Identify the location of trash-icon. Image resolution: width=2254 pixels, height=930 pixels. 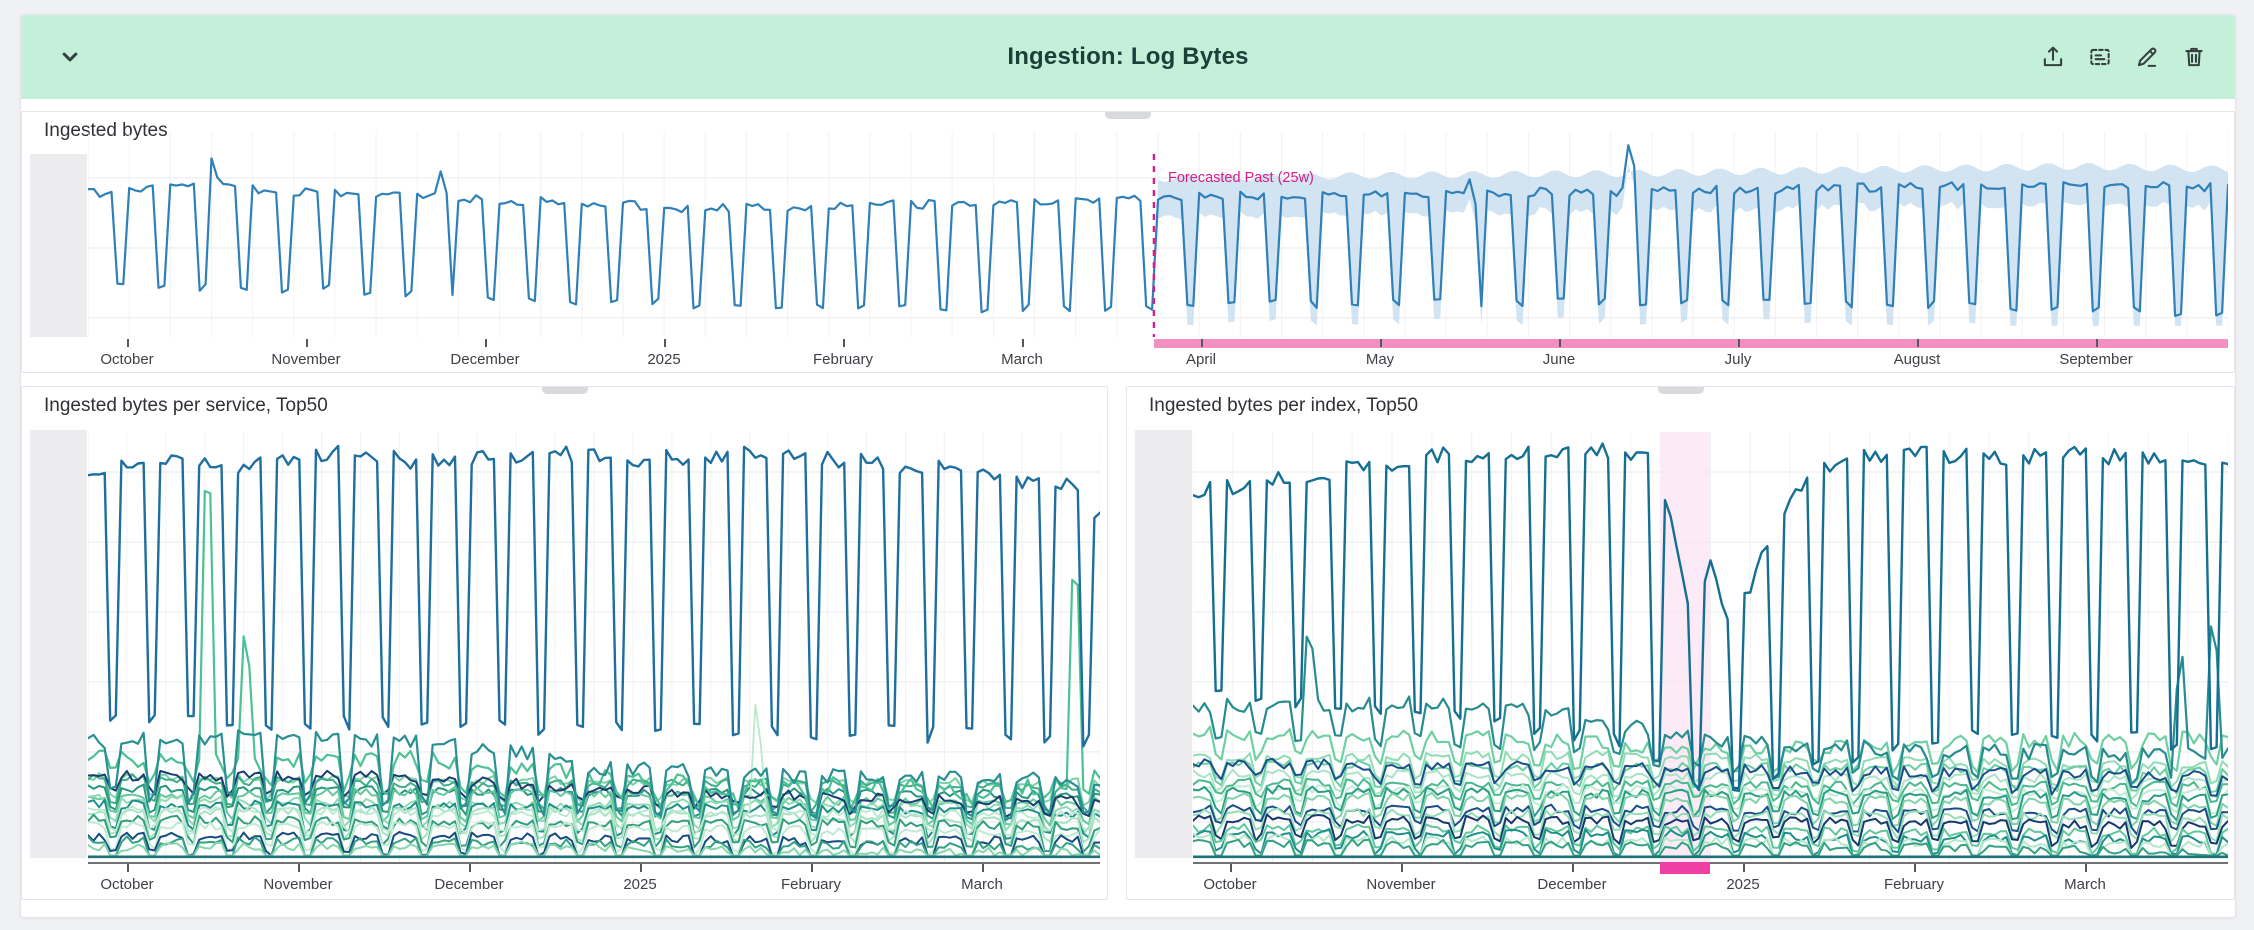
(2194, 57).